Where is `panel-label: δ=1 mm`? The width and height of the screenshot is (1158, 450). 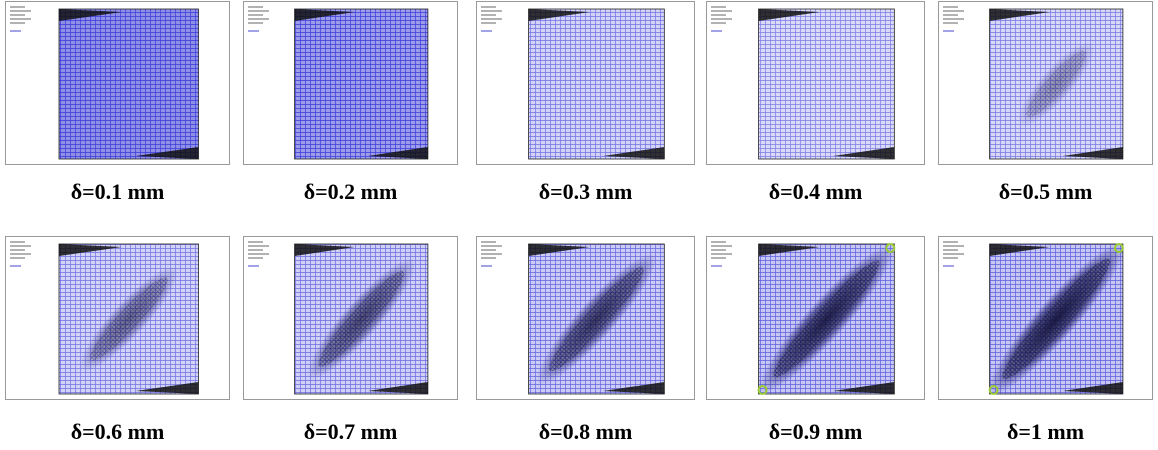 panel-label: δ=1 mm is located at coordinates (1045, 431).